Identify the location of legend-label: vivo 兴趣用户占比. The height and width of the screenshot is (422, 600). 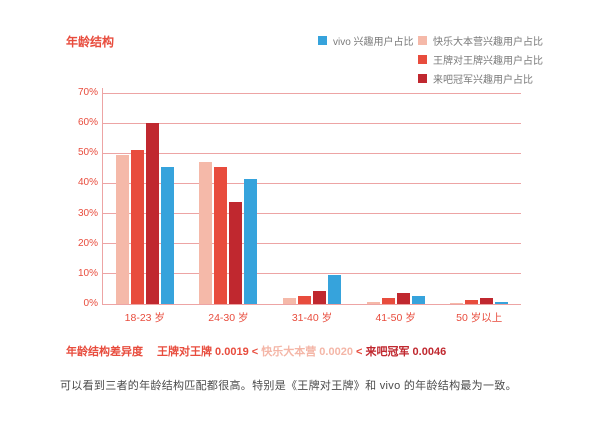
(373, 42).